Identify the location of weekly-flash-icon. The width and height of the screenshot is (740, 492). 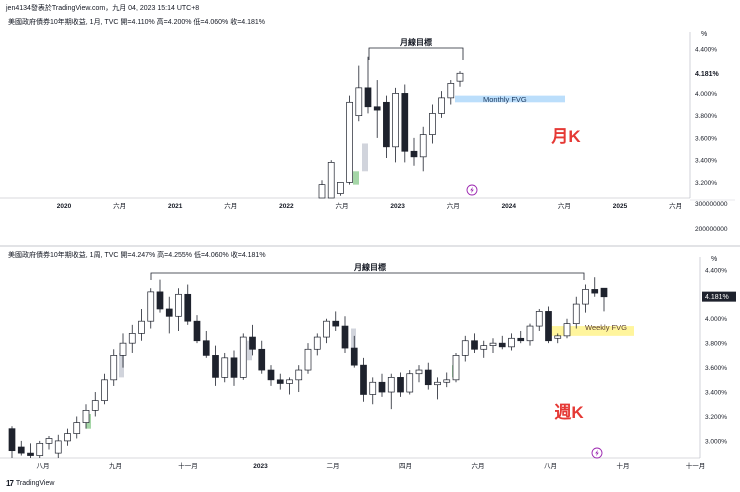
(597, 453).